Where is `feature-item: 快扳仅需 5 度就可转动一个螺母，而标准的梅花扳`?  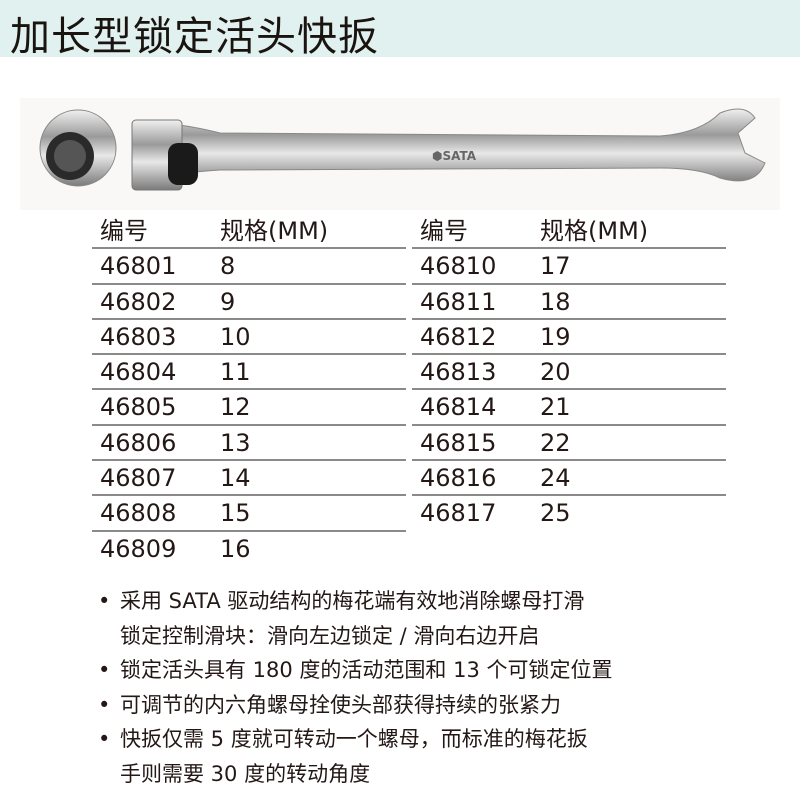 feature-item: 快扳仅需 5 度就可转动一个螺母，而标准的梅花扳 is located at coordinates (355, 739).